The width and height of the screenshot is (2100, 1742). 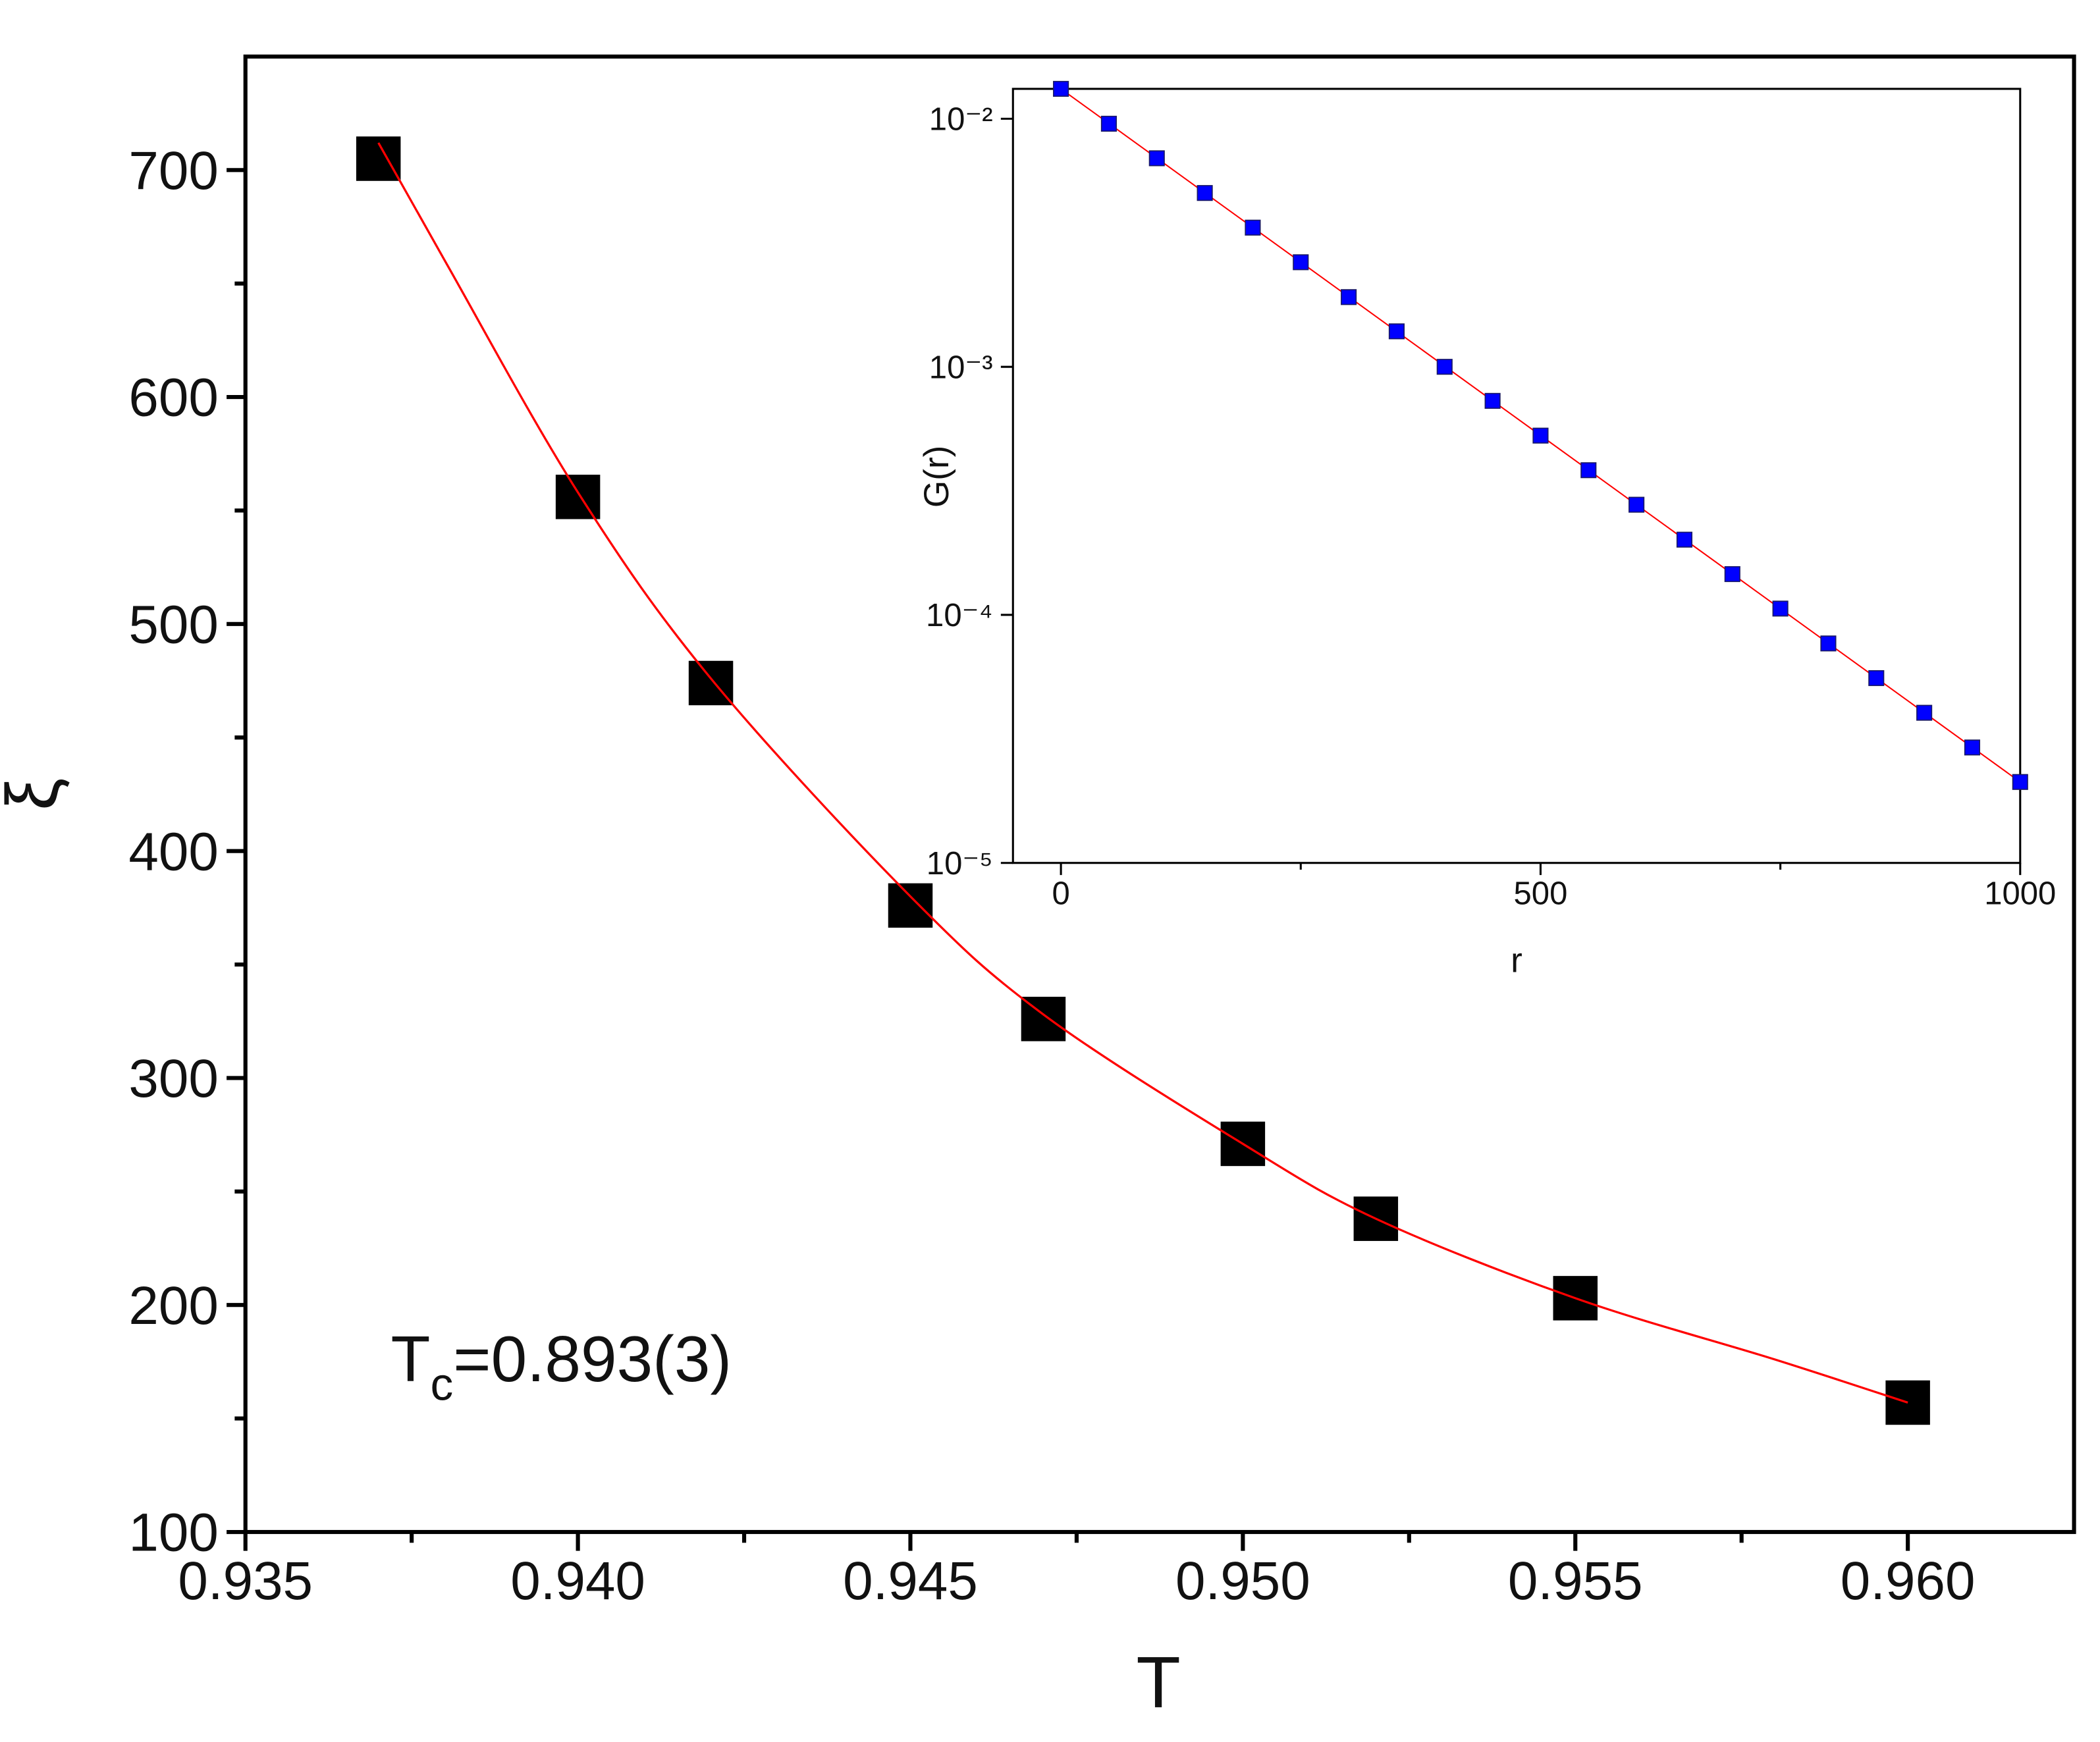 What do you see at coordinates (173, 1079) in the screenshot?
I see `y-tick-label: 300` at bounding box center [173, 1079].